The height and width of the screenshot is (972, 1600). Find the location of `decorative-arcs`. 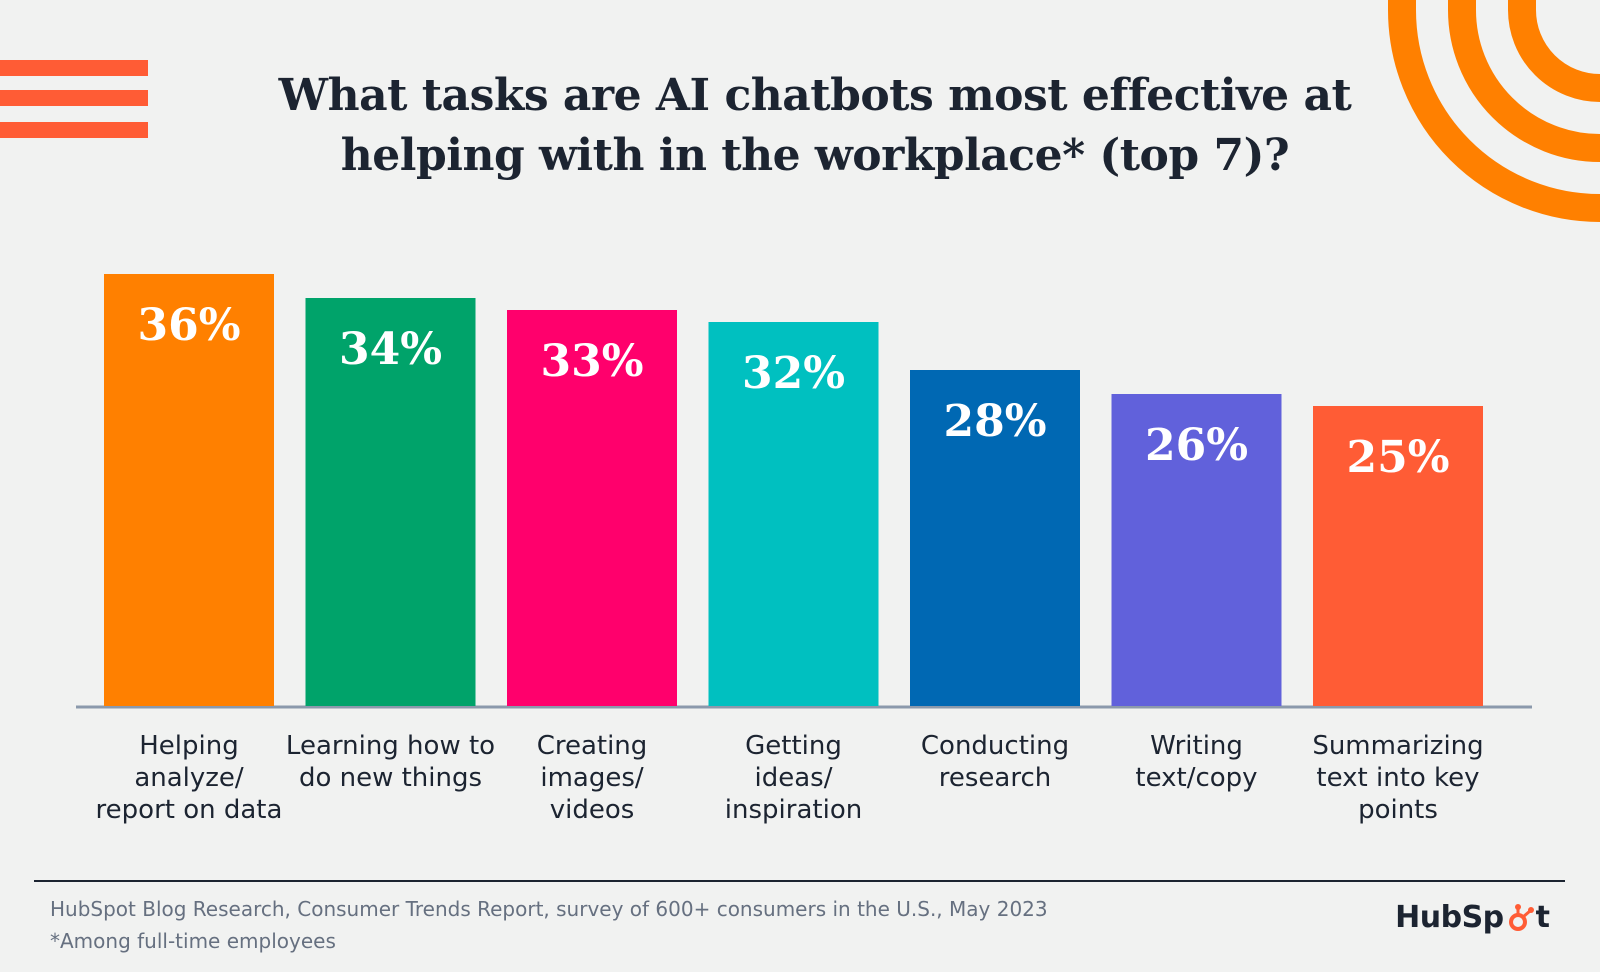

decorative-arcs is located at coordinates (1494, 111).